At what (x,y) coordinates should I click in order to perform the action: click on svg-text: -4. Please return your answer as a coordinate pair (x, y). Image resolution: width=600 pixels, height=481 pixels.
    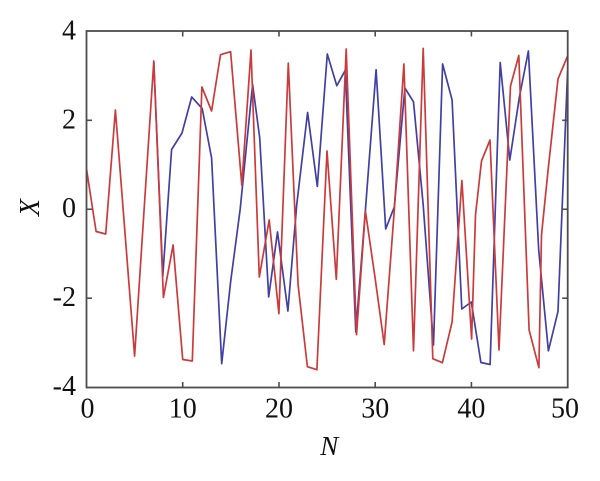
    Looking at the image, I should click on (64, 386).